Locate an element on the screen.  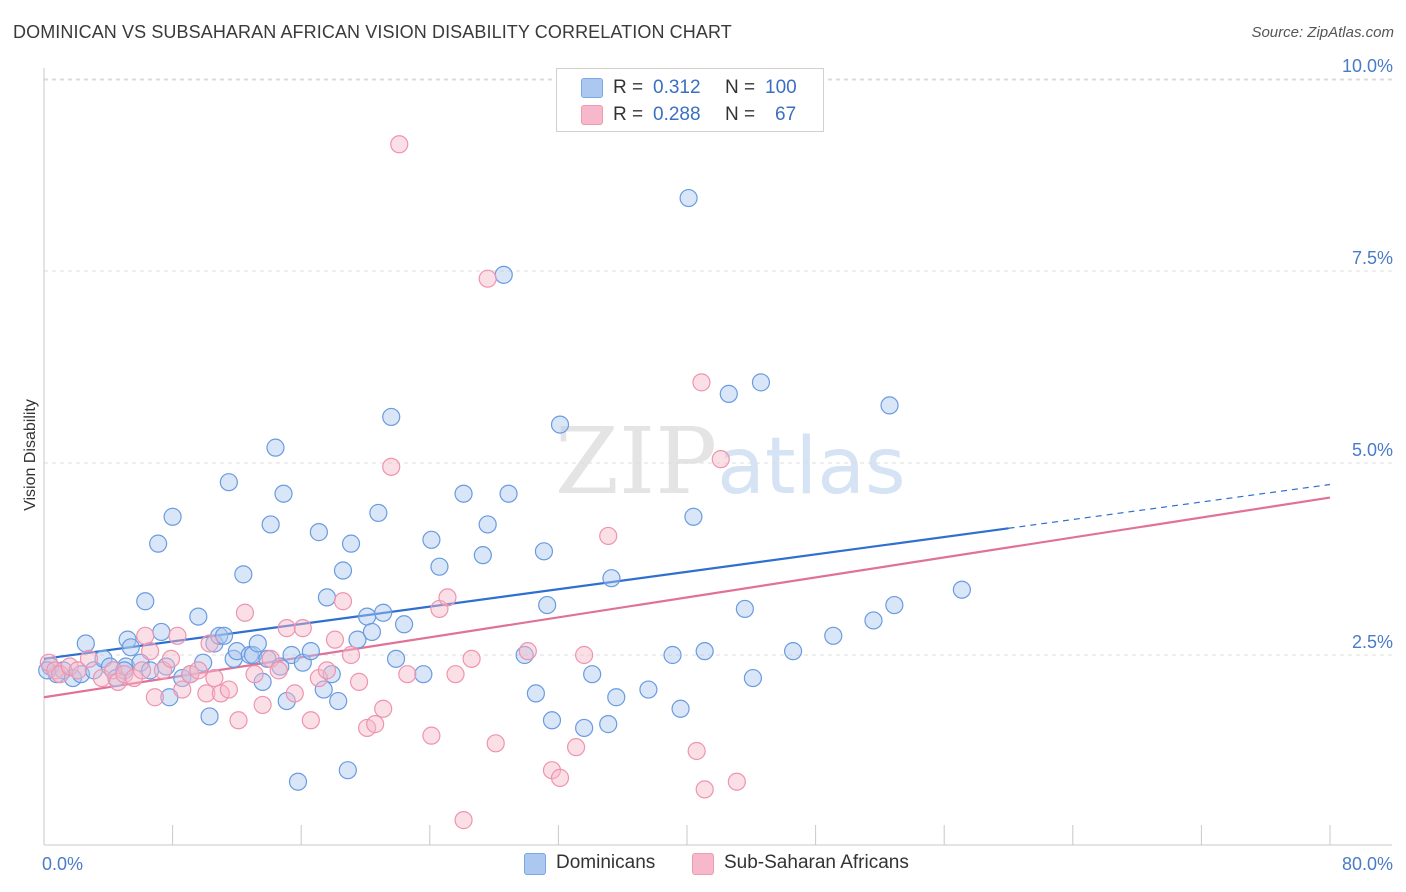
n-label: N = is located at coordinates (740, 114).